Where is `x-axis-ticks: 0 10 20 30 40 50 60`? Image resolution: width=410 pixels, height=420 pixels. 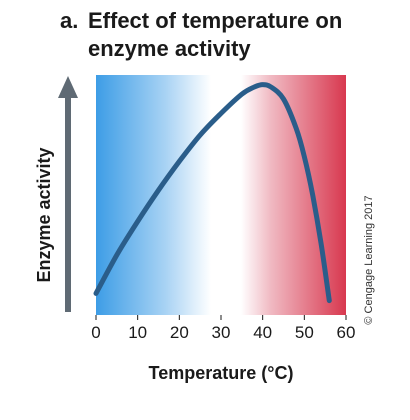 x-axis-ticks: 0 10 20 30 40 50 60 is located at coordinates (223, 328).